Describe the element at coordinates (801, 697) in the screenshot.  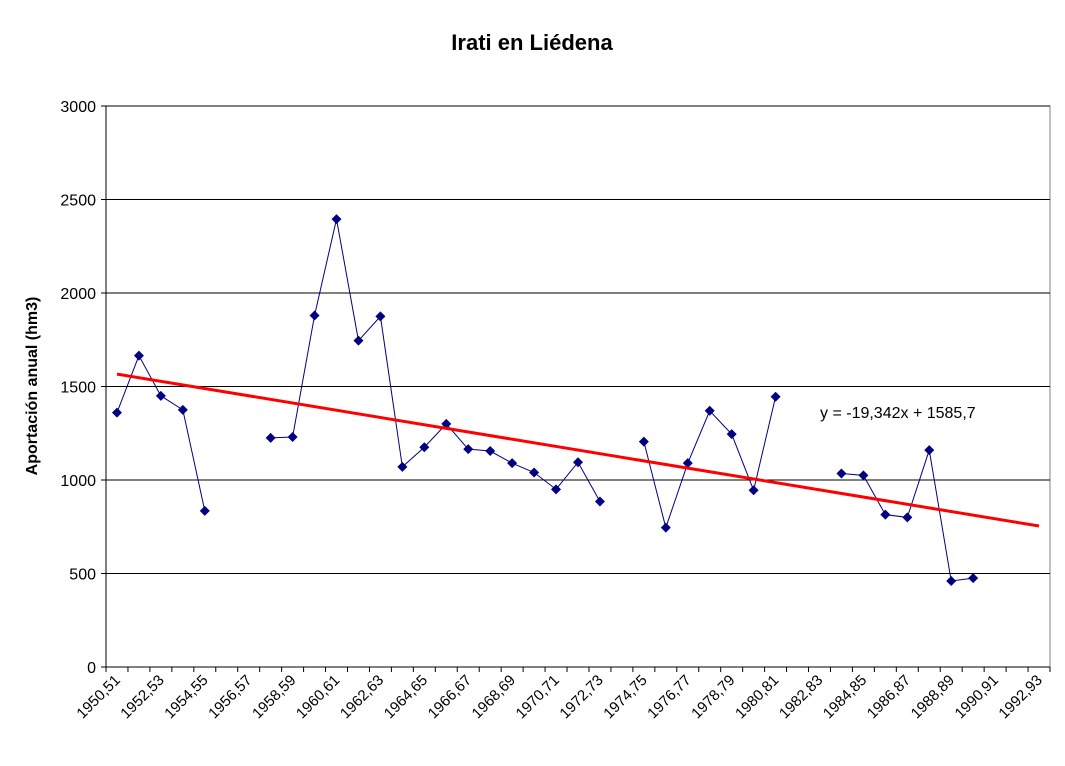
I see `x-tick-label: 1982,83` at that location.